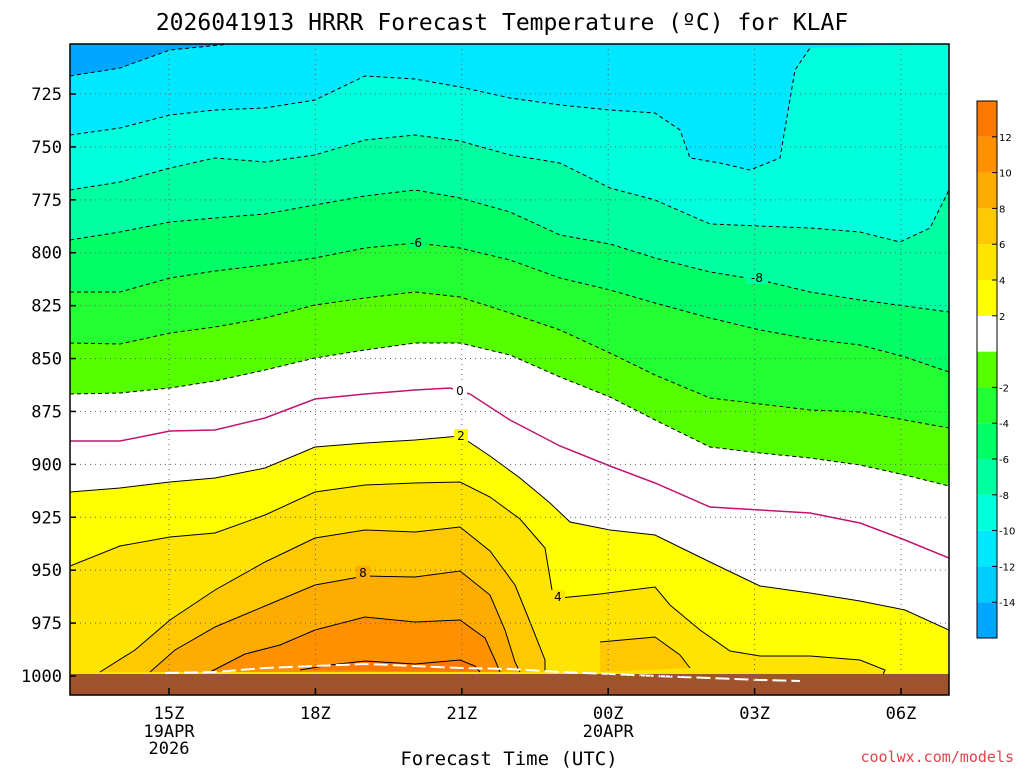  What do you see at coordinates (46, 148) in the screenshot?
I see `y-tick-label: 750` at bounding box center [46, 148].